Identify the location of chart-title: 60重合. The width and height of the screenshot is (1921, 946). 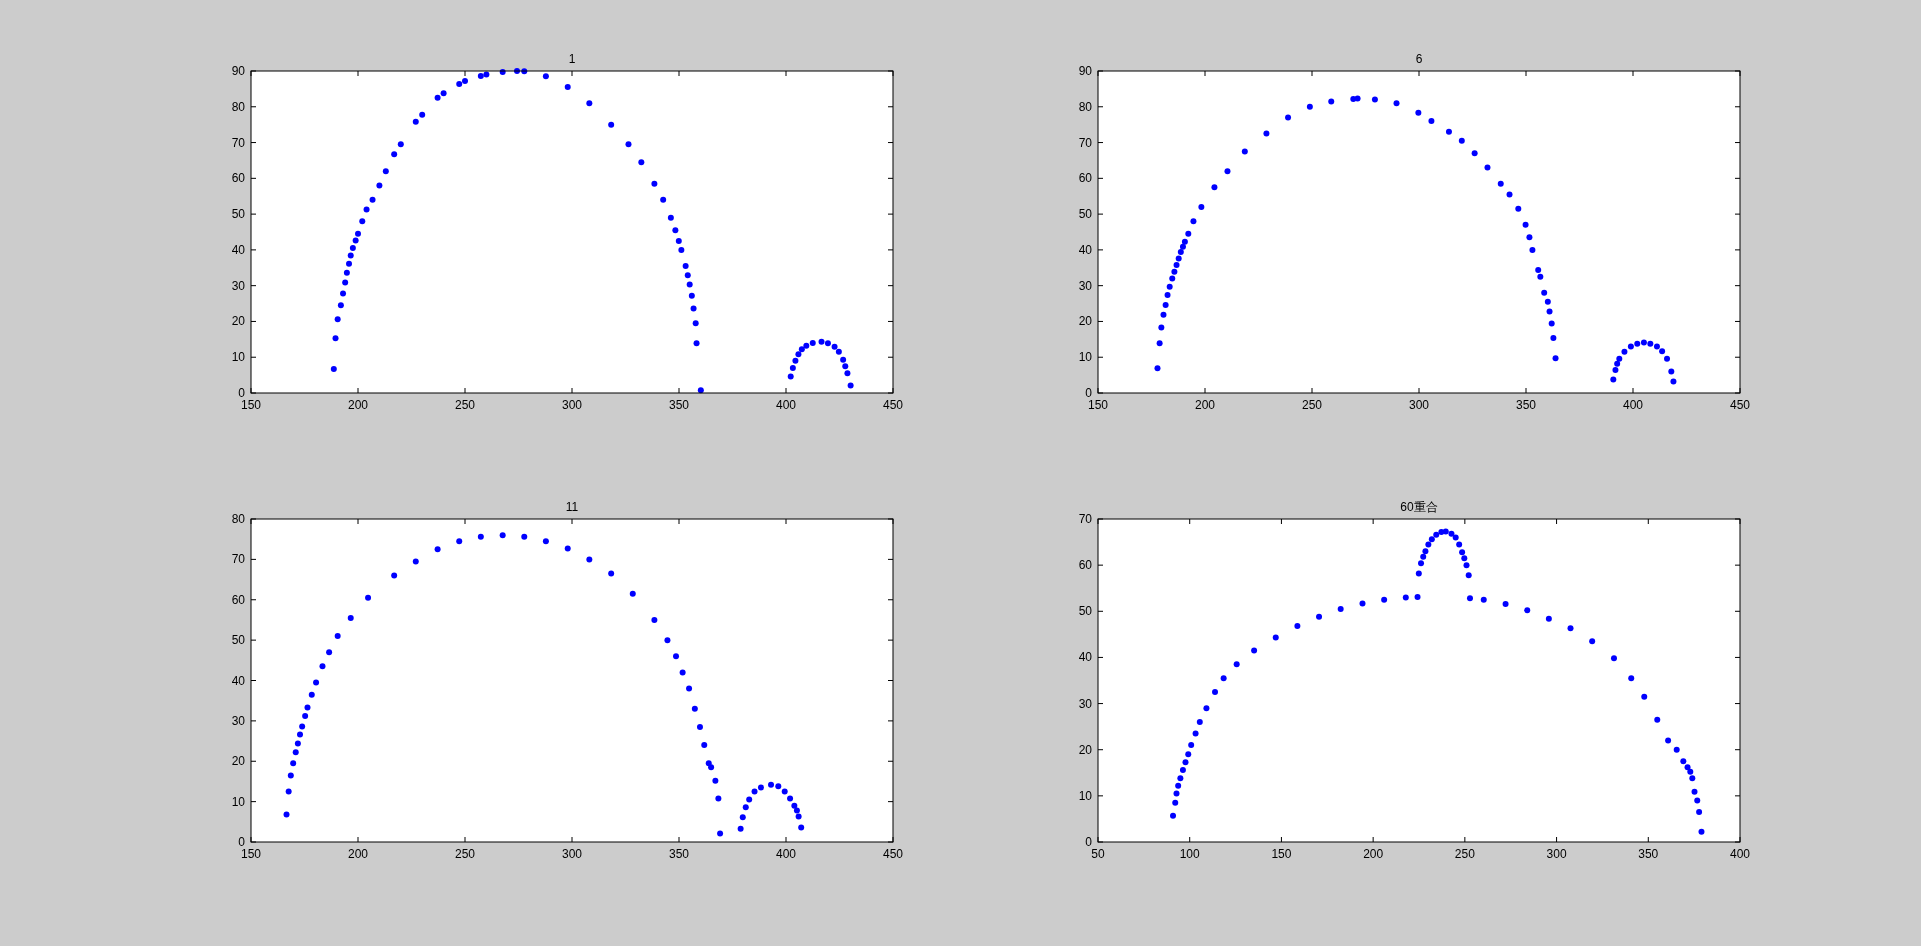
(1419, 507).